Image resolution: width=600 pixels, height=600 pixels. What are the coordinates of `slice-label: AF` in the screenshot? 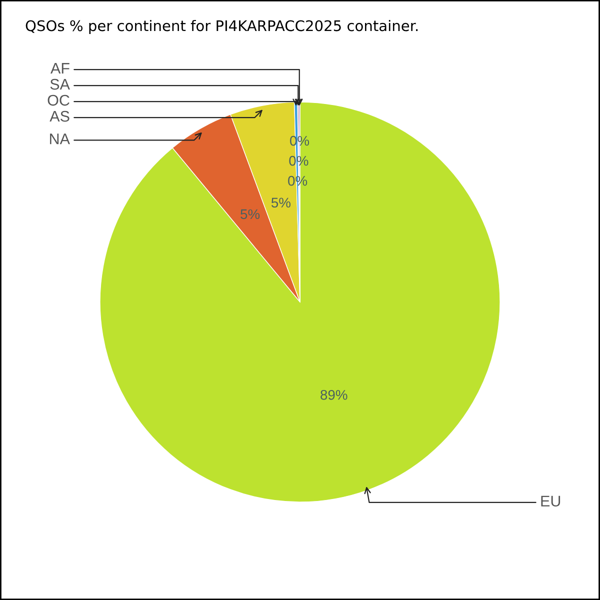 It's located at (60, 68).